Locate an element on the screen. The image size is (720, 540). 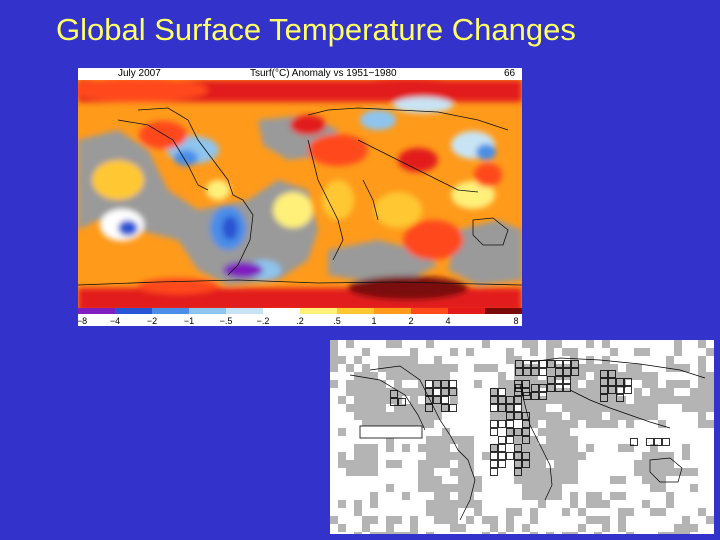
colorbar-tick-label: .2 is located at coordinates (300, 321).